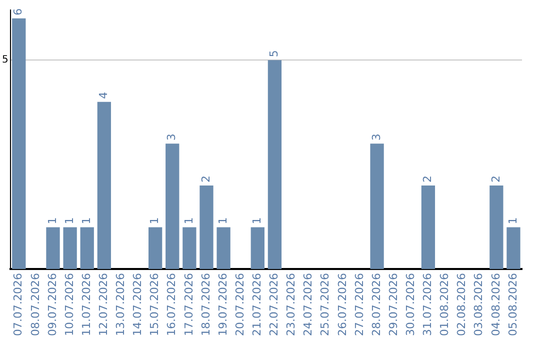 The width and height of the screenshot is (540, 340). I want to click on x-tick-label: 31.07.2026, so click(427, 304).